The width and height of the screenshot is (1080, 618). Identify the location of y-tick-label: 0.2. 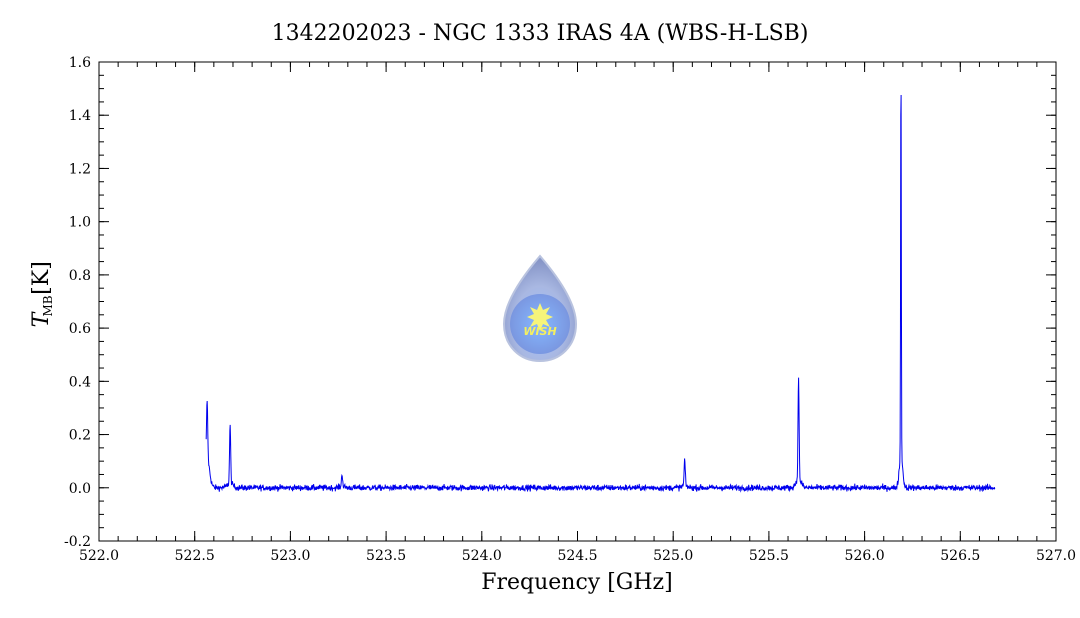
(80, 436).